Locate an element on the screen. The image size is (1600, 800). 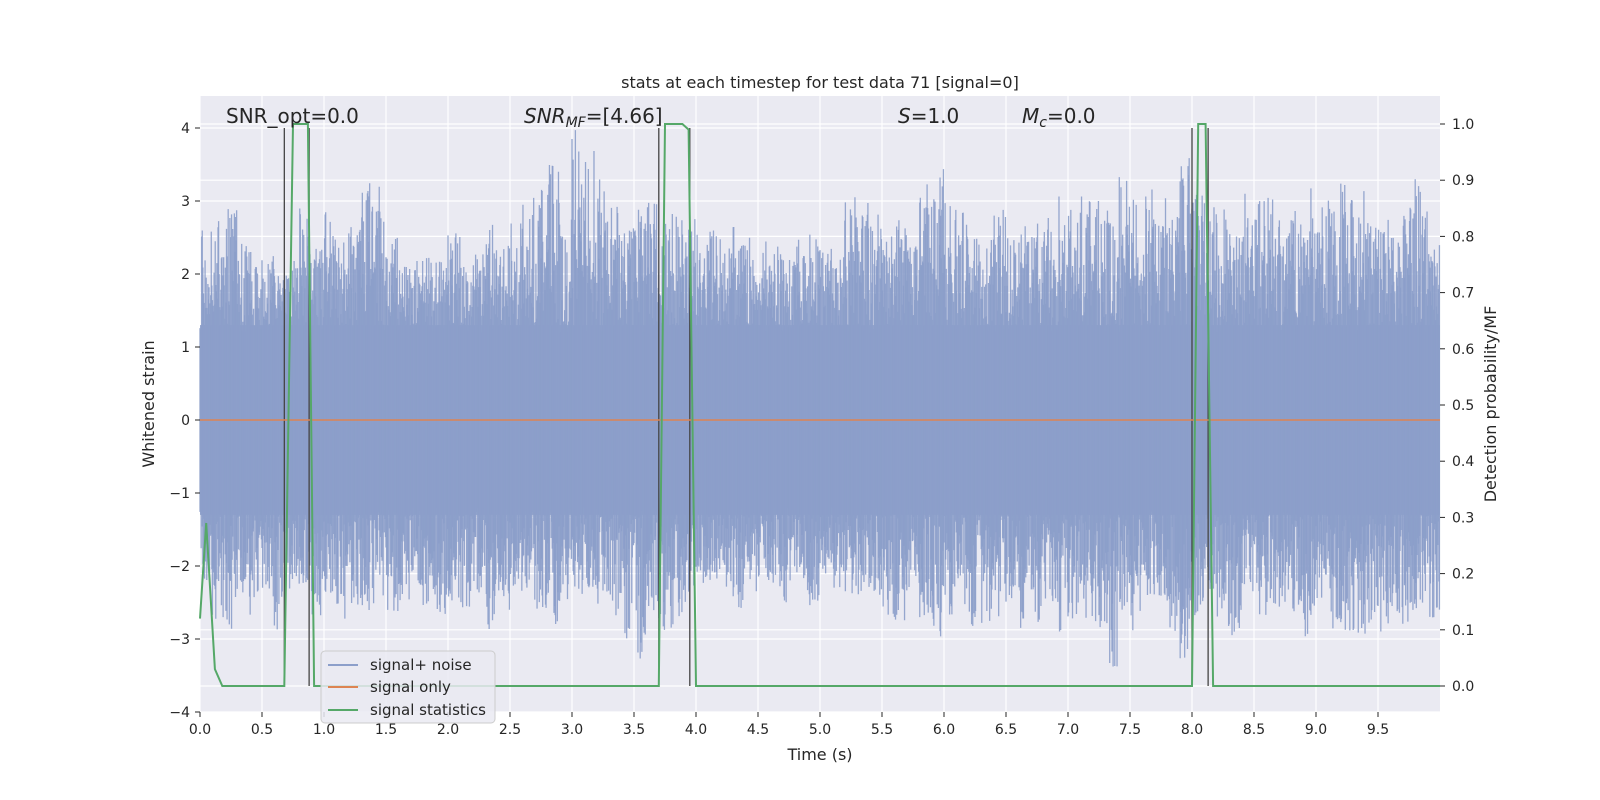
x-tick-label-4: 2.0 is located at coordinates (448, 730).